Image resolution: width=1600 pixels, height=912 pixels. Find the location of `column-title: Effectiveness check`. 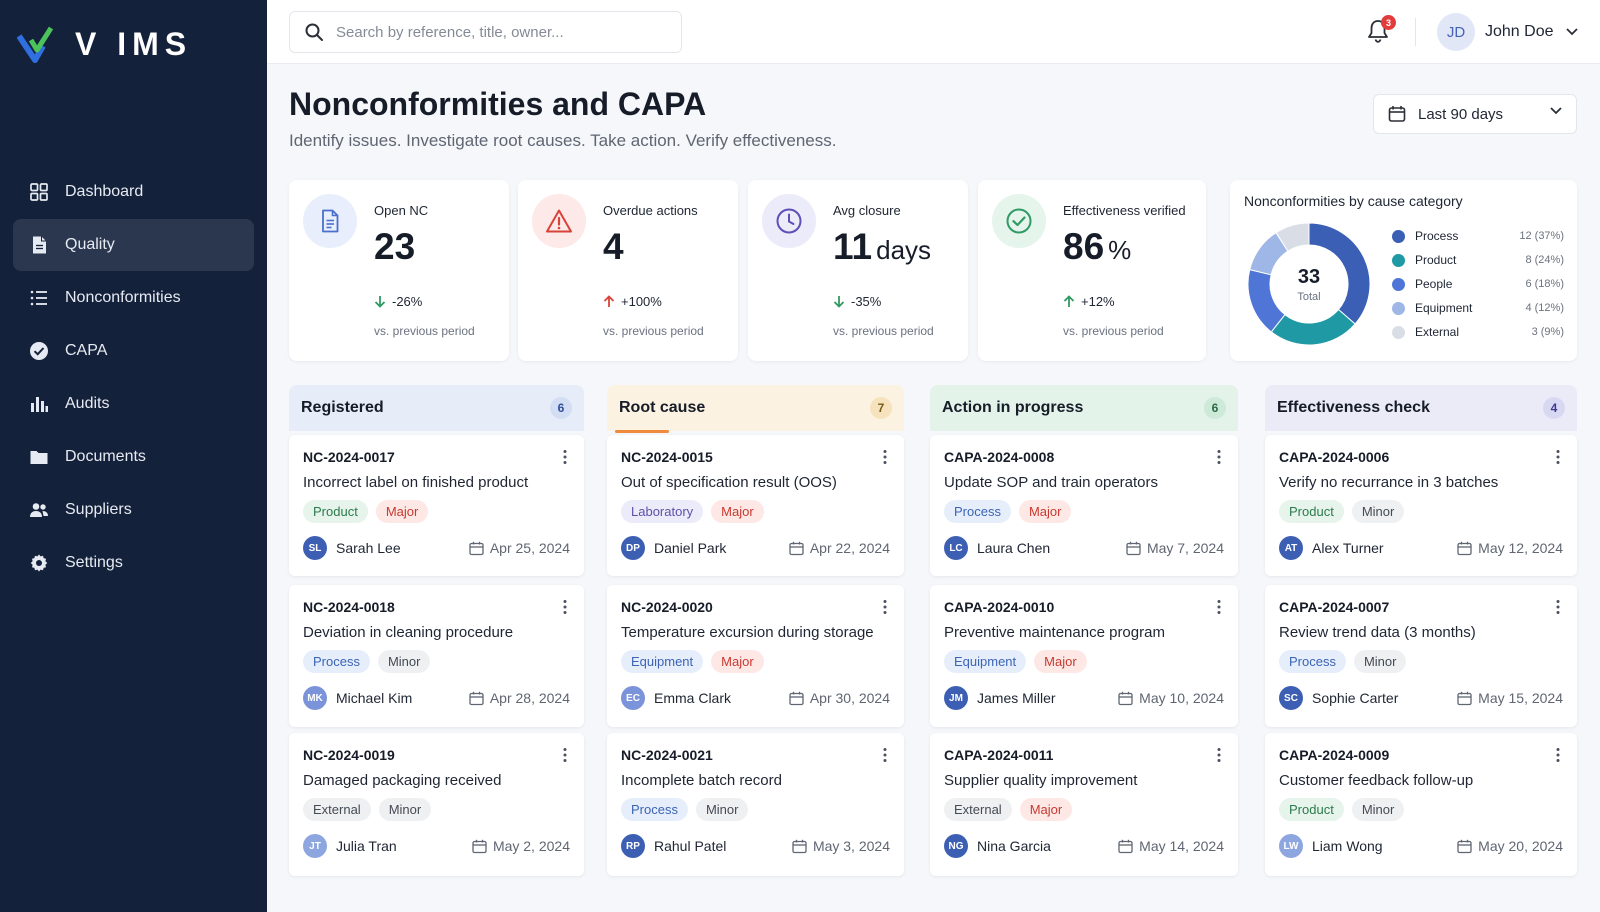

column-title: Effectiveness check is located at coordinates (1353, 407).